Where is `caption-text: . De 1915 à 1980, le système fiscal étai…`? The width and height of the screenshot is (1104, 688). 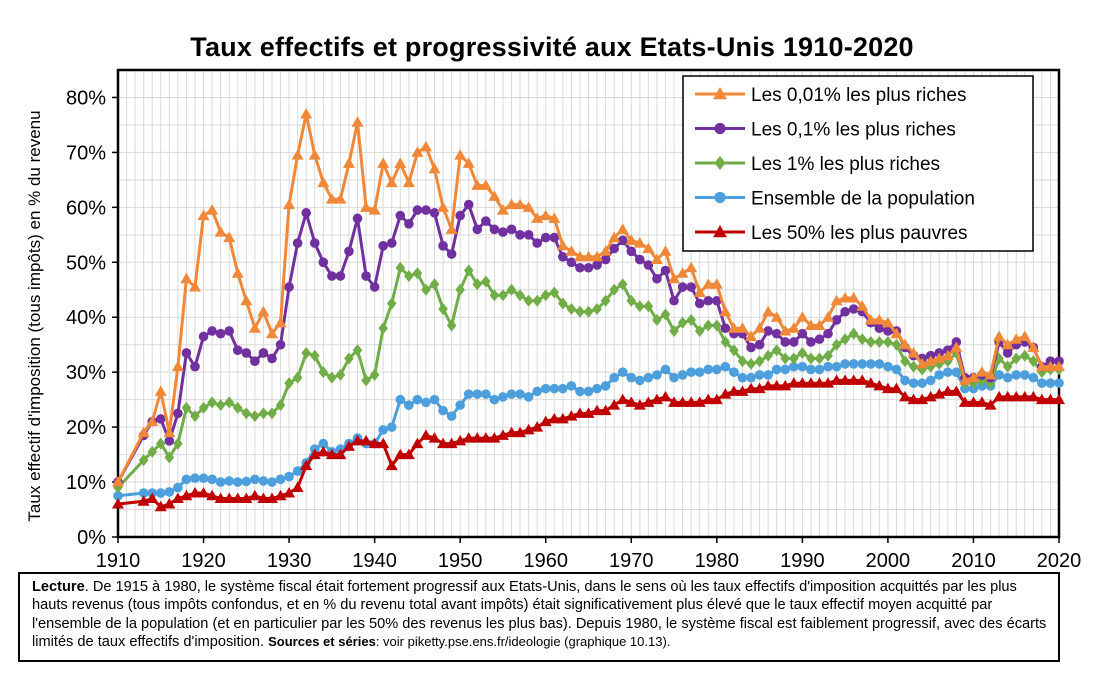
caption-text: . De 1915 à 1980, le système fiscal étai… is located at coordinates (539, 615).